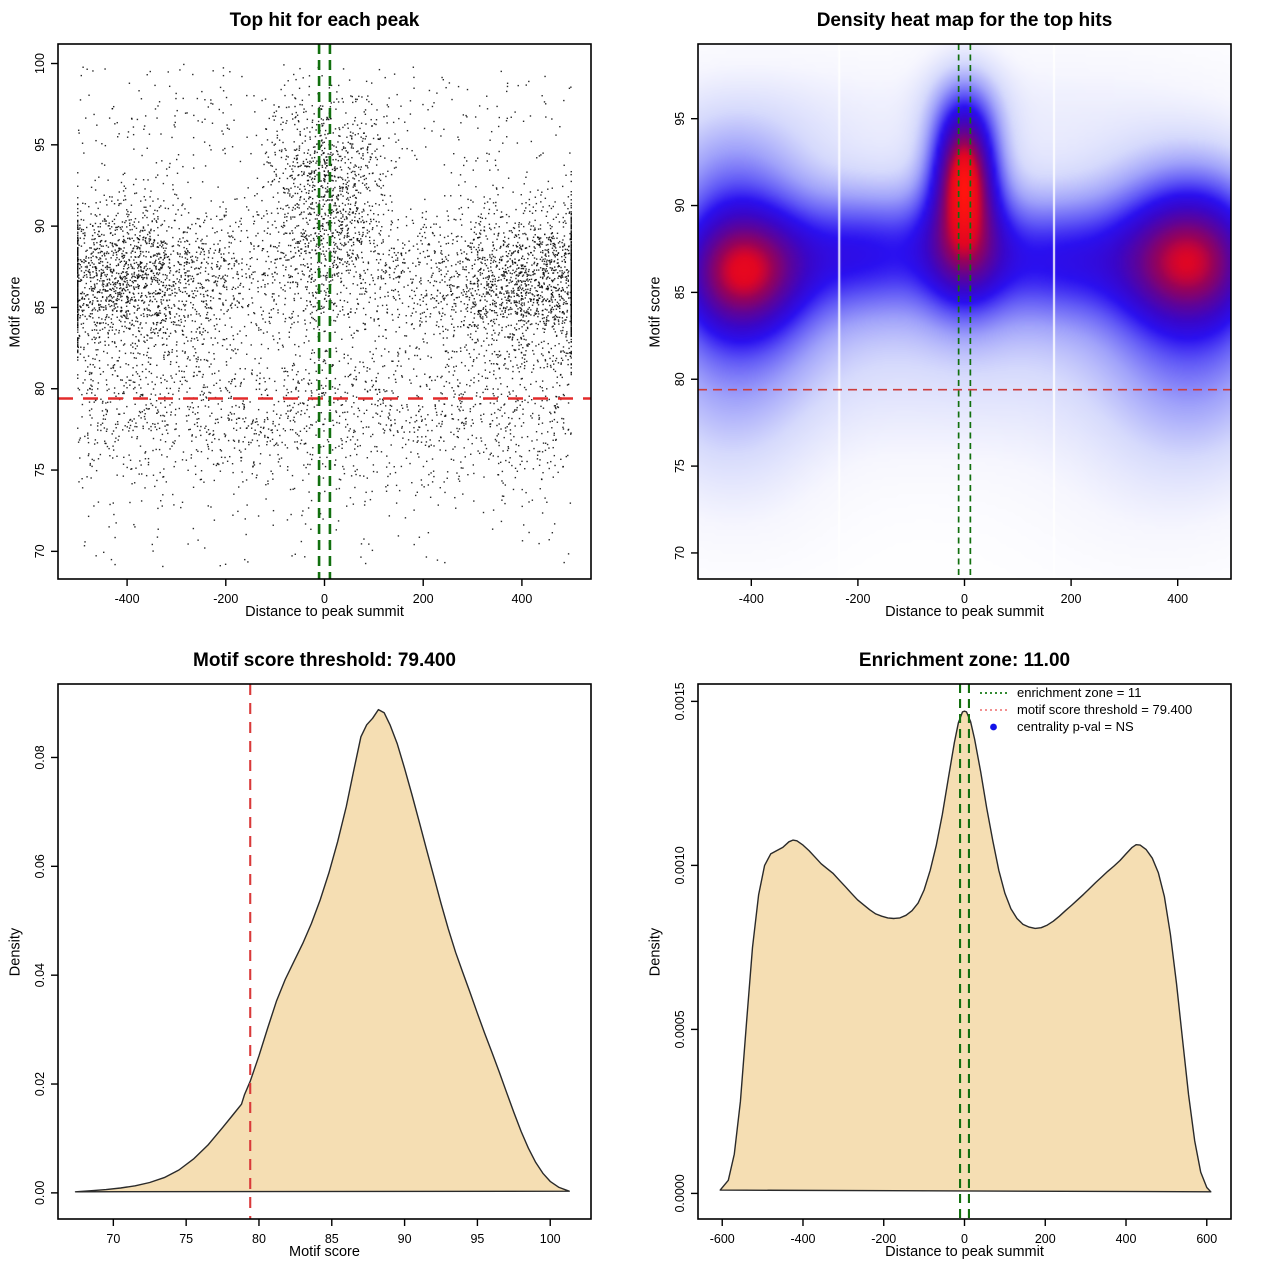 Image resolution: width=1280 pixels, height=1280 pixels. What do you see at coordinates (40, 63) in the screenshot?
I see `y-tick-label: 100` at bounding box center [40, 63].